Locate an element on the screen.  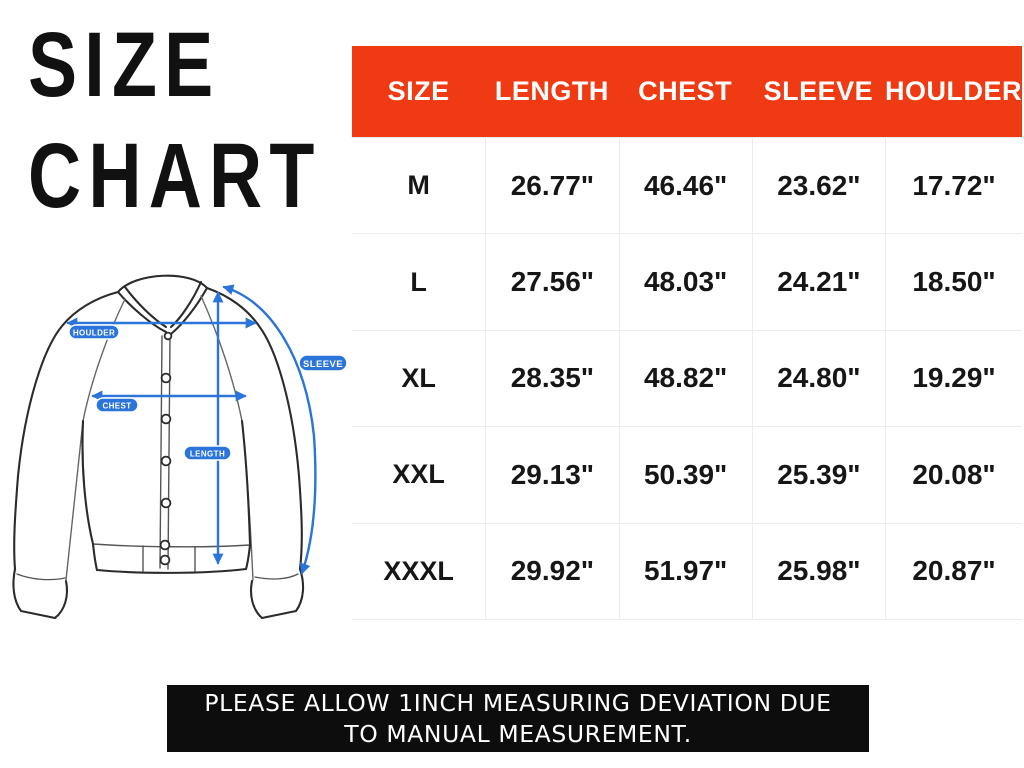
table-header-size: SIZE is located at coordinates (419, 91).